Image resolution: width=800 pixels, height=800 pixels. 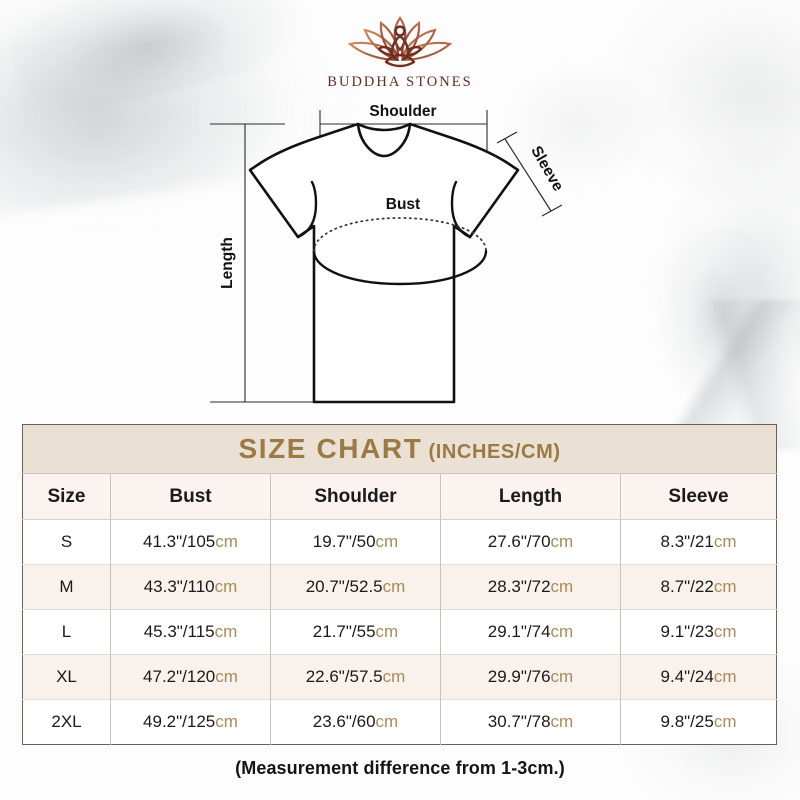 I want to click on cell-shoulder: 19.7"/50cm, so click(x=355, y=542).